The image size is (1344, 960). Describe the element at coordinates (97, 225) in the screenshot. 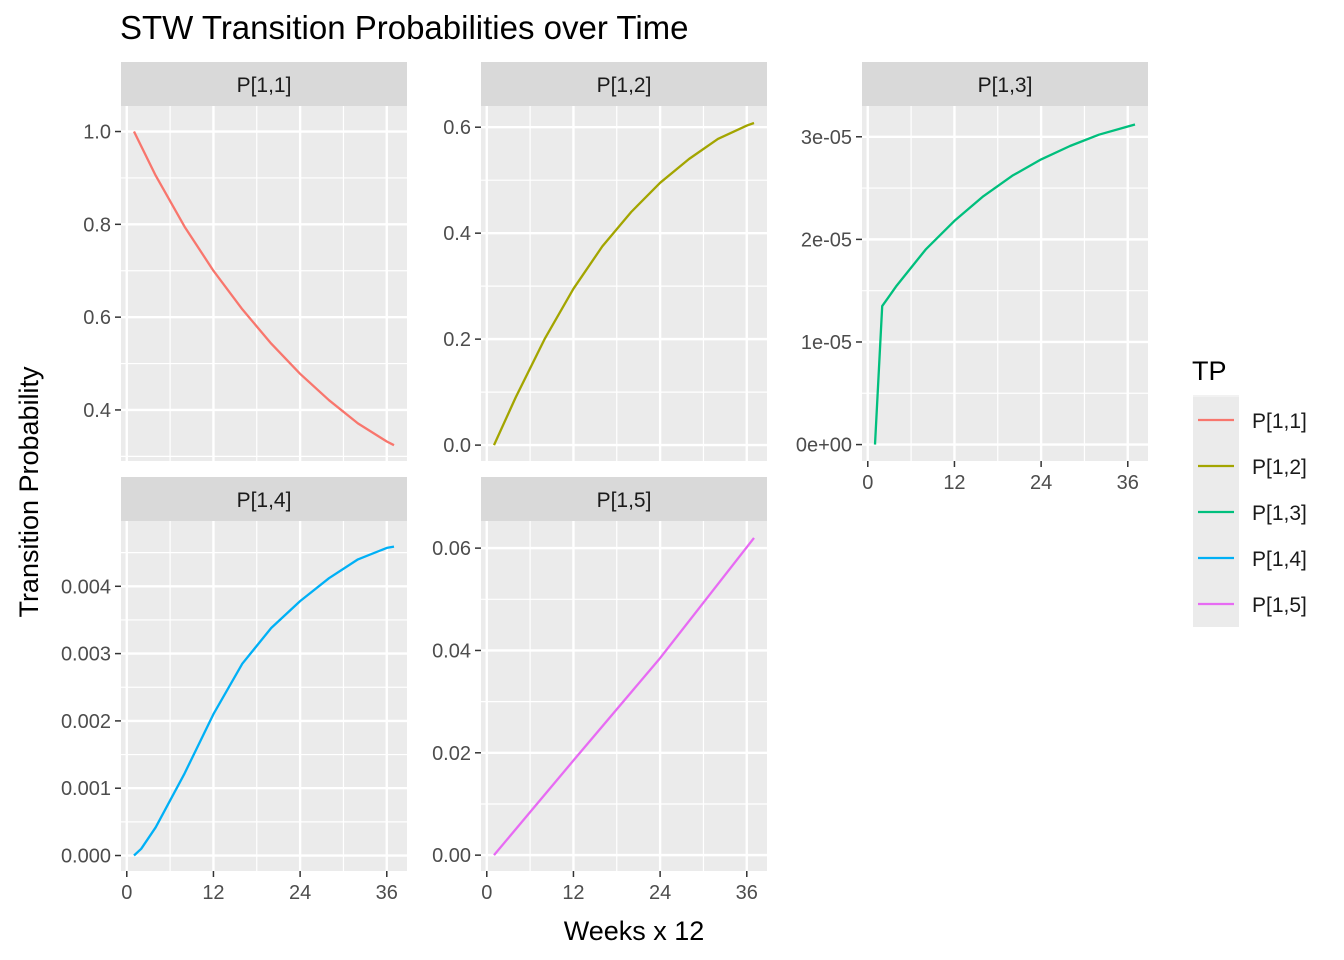

I see `y-tick-label: 0.8` at that location.